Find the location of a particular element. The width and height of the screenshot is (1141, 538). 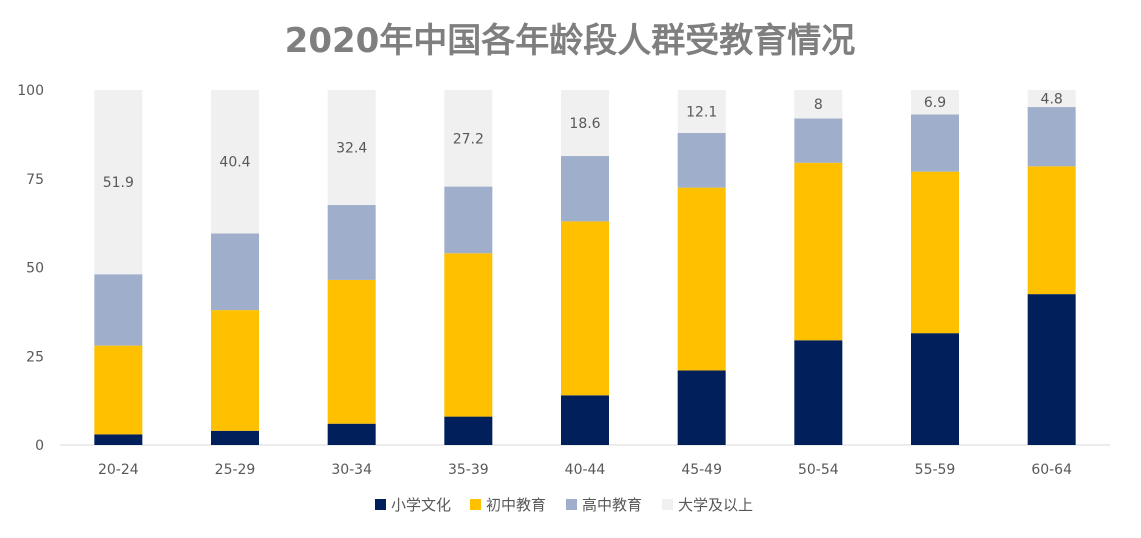

legend-label: 初中教育 is located at coordinates (516, 505).